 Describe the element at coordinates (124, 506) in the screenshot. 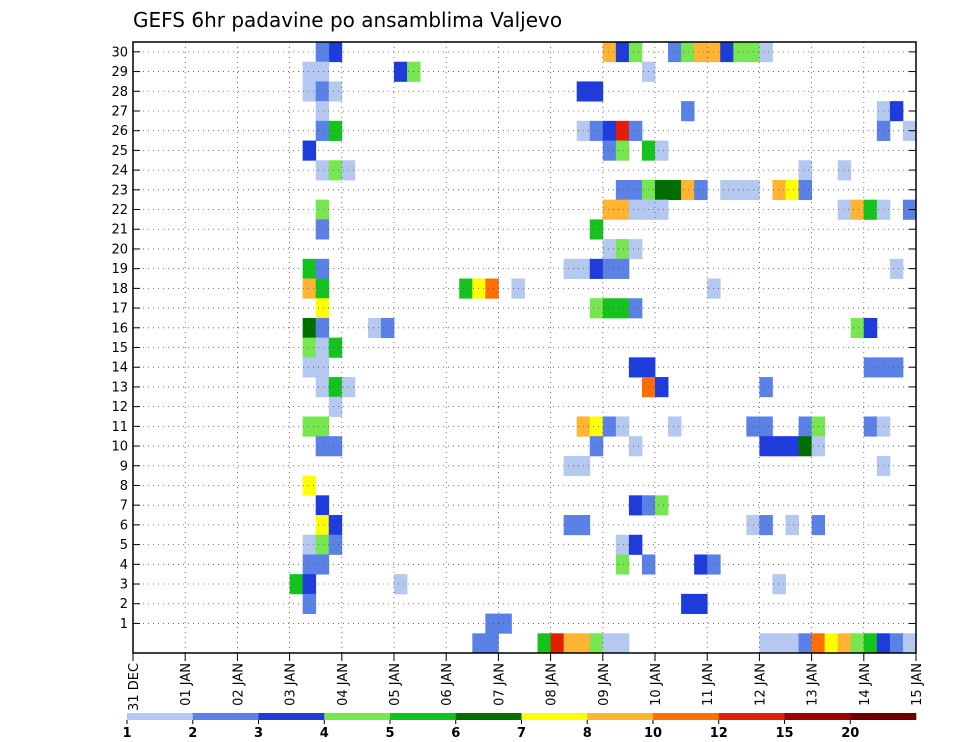

I see `y-tick-label: 7` at that location.